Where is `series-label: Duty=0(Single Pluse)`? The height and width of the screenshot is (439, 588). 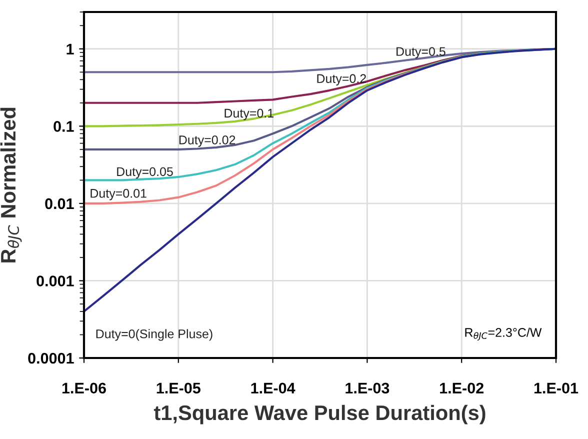
series-label: Duty=0(Single Pluse) is located at coordinates (154, 335).